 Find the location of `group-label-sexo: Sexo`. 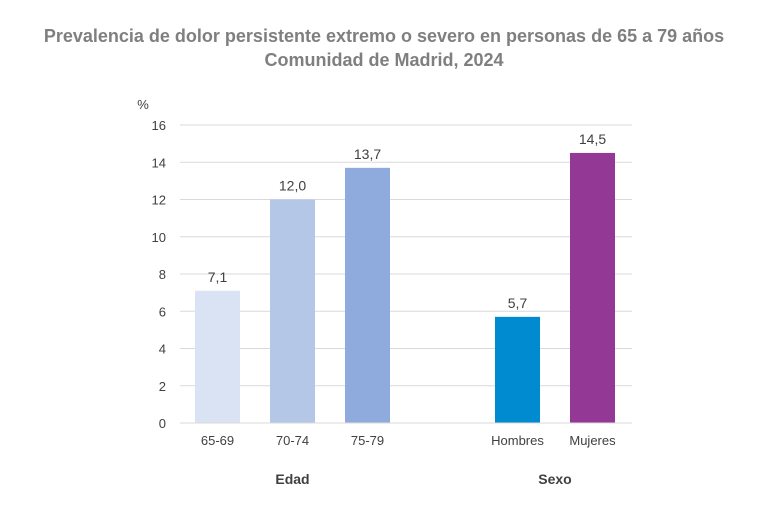

group-label-sexo: Sexo is located at coordinates (554, 479).